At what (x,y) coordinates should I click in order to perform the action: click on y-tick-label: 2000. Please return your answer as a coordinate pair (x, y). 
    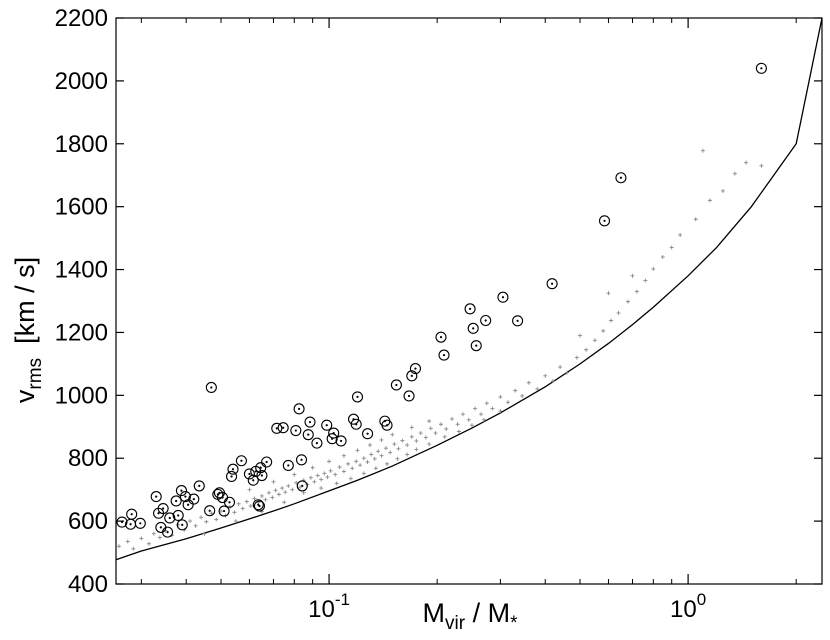
    Looking at the image, I should click on (81, 81).